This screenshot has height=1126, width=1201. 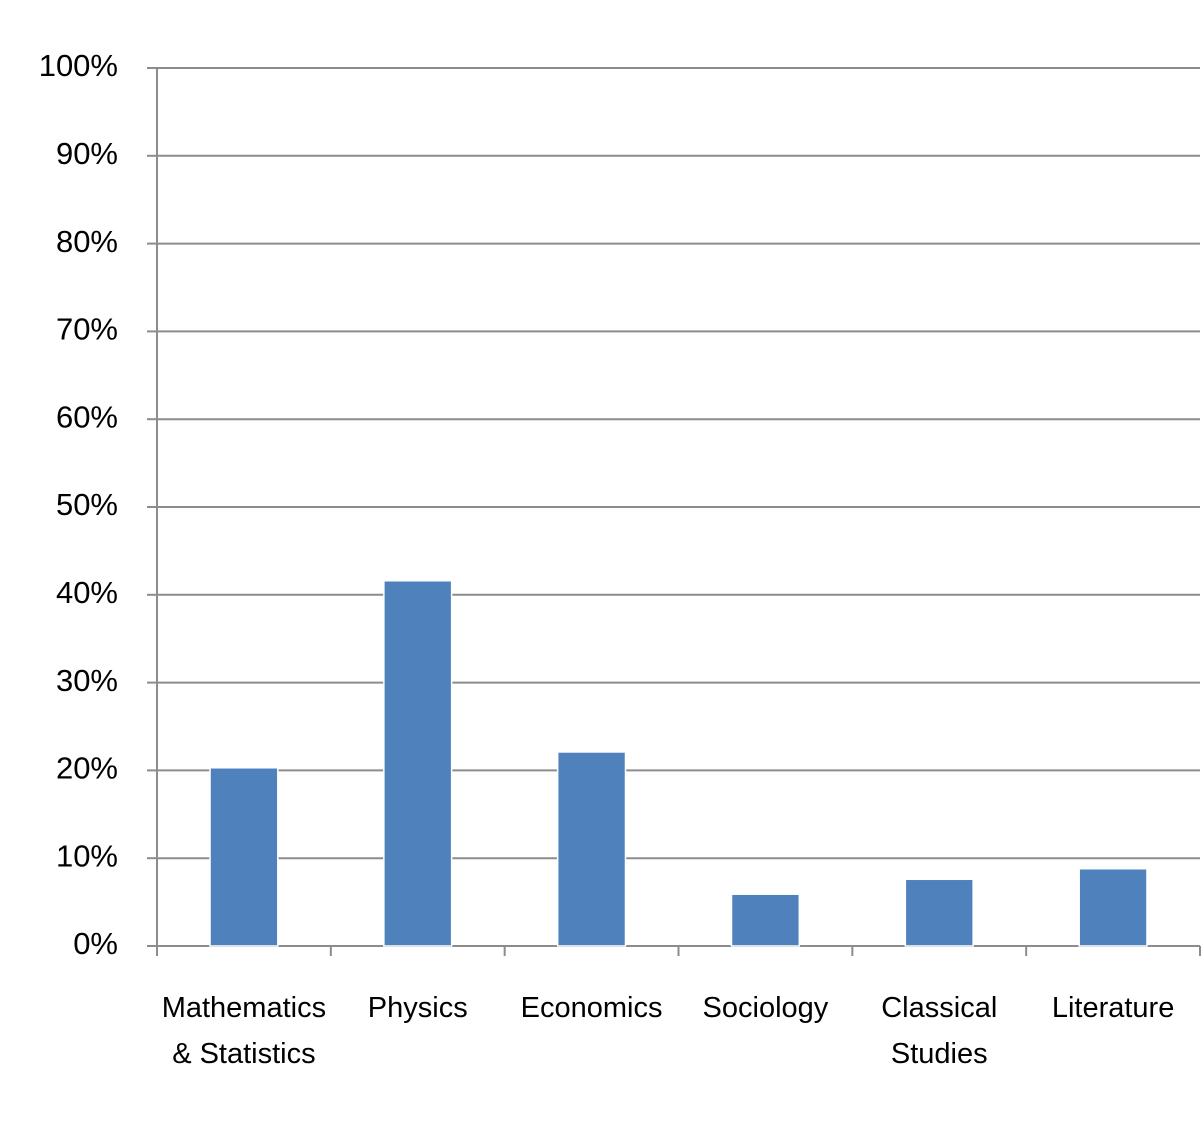 I want to click on x-tick-label: Mathematics & Statistics, so click(x=244, y=1031).